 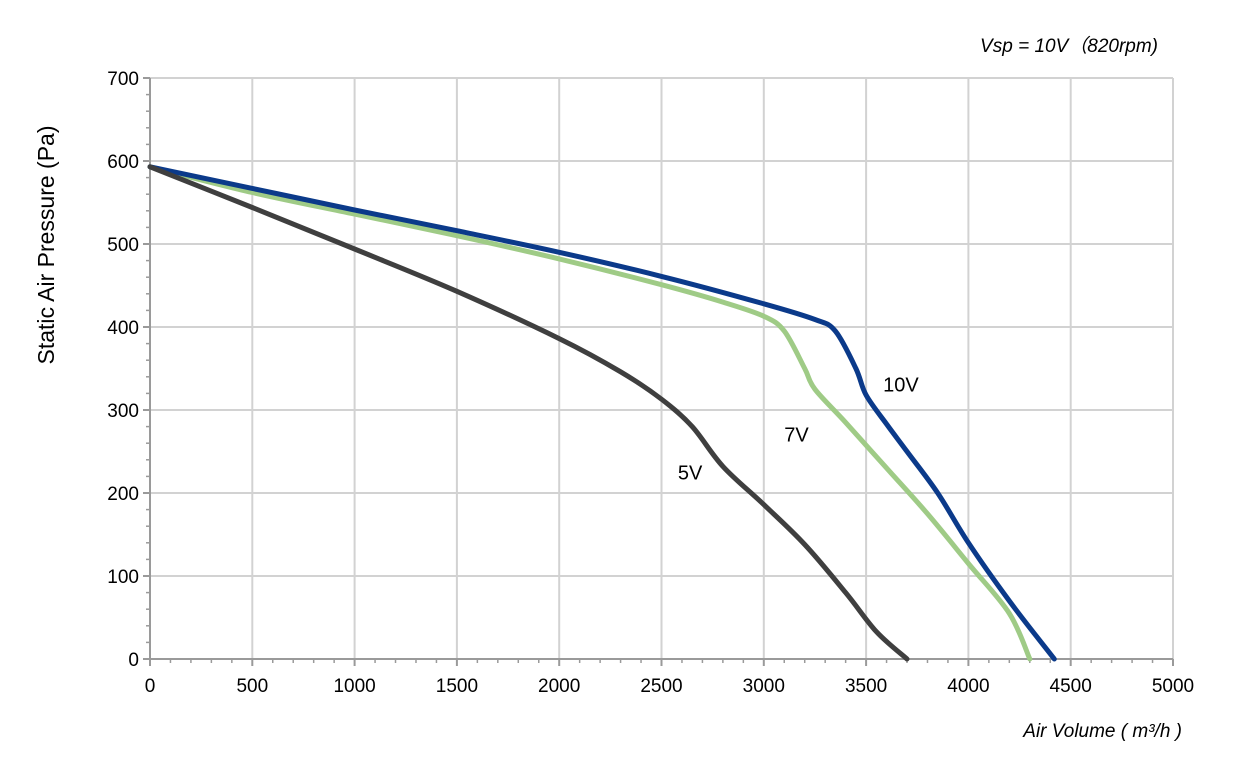 What do you see at coordinates (690, 474) in the screenshot?
I see `series-label-5v: 5V` at bounding box center [690, 474].